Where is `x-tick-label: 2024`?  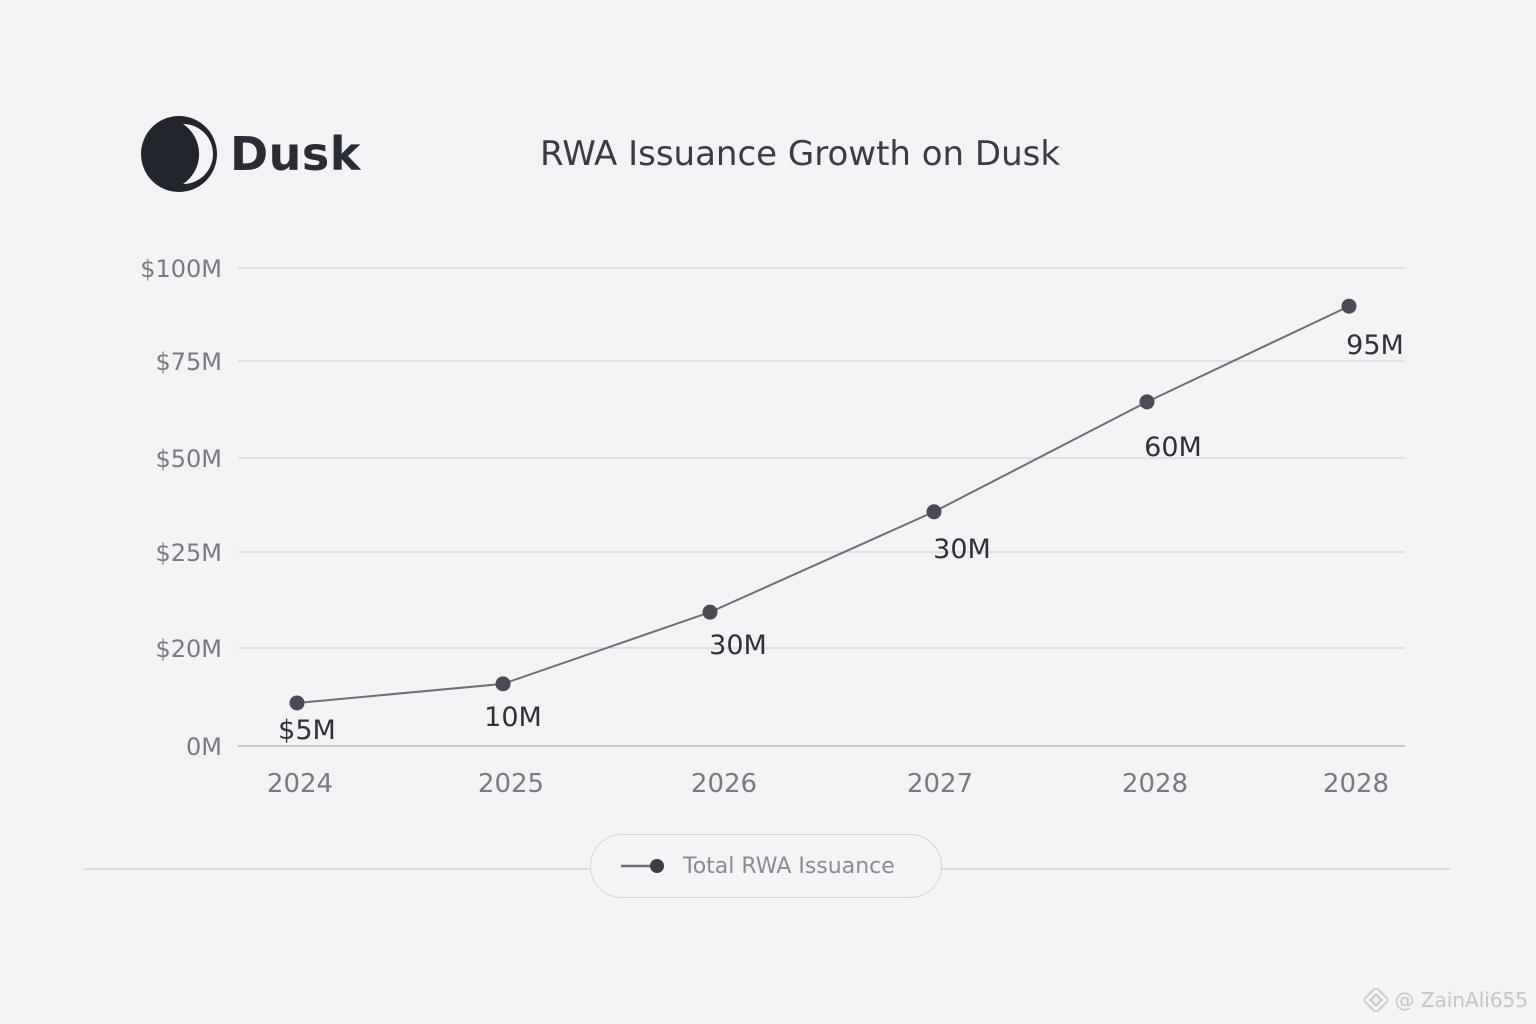
x-tick-label: 2024 is located at coordinates (300, 784).